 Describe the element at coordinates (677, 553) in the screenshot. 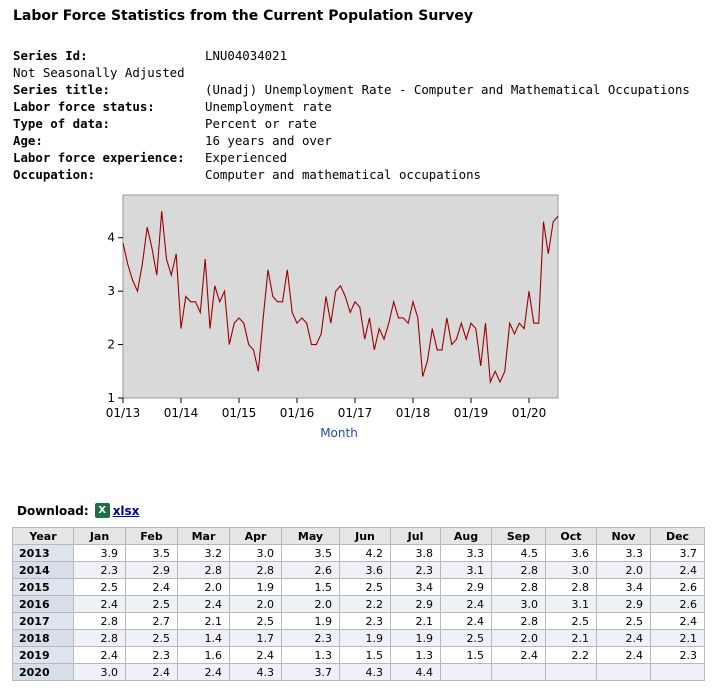

I see `value-cell: 3.7` at that location.